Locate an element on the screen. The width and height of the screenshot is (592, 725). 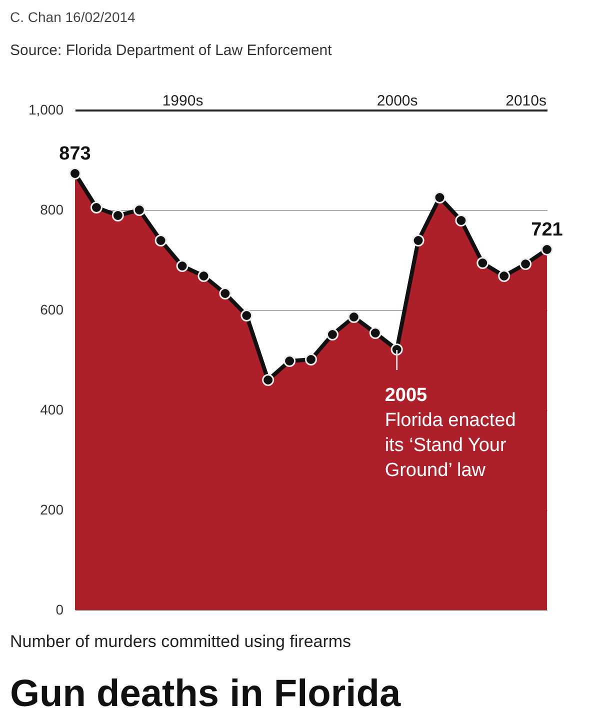
y-tick-label: 600 is located at coordinates (52, 310).